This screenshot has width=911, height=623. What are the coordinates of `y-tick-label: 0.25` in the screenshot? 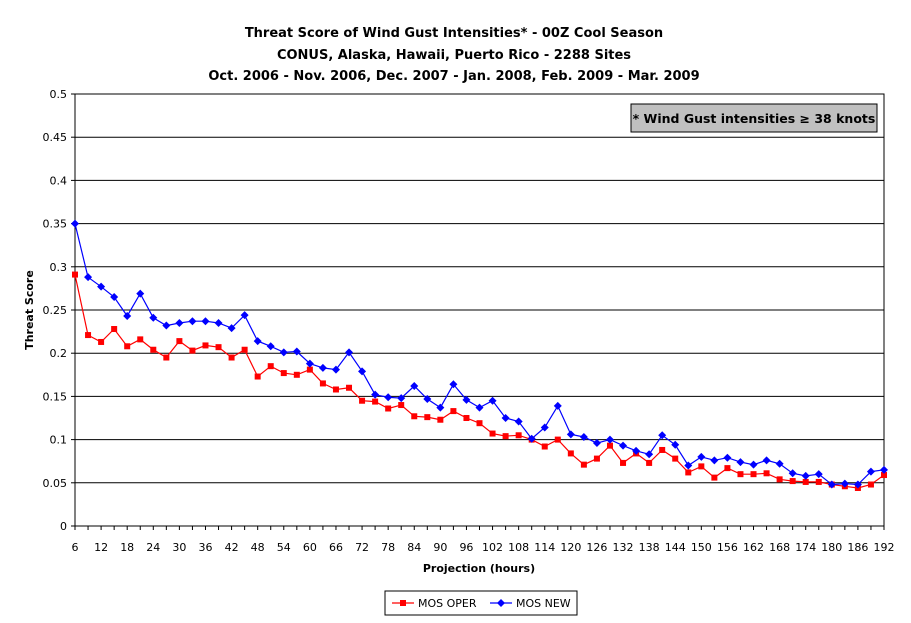 It's located at (55, 310).